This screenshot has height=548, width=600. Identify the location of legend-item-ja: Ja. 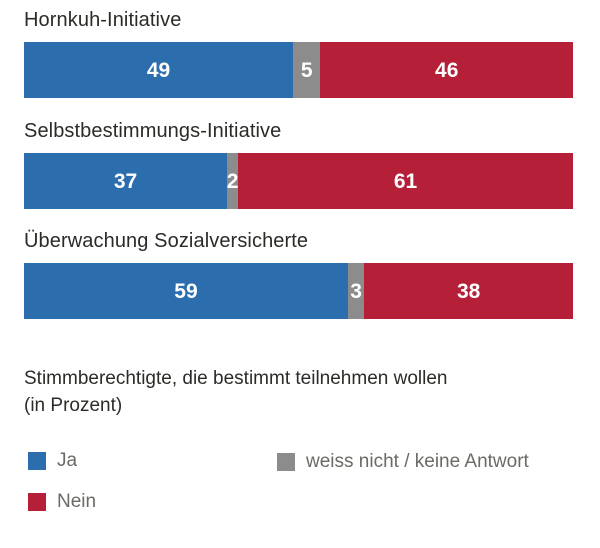
(52, 461).